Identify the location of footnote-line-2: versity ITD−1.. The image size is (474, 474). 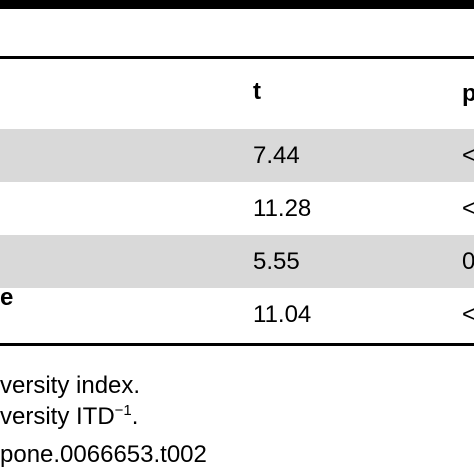
(69, 417).